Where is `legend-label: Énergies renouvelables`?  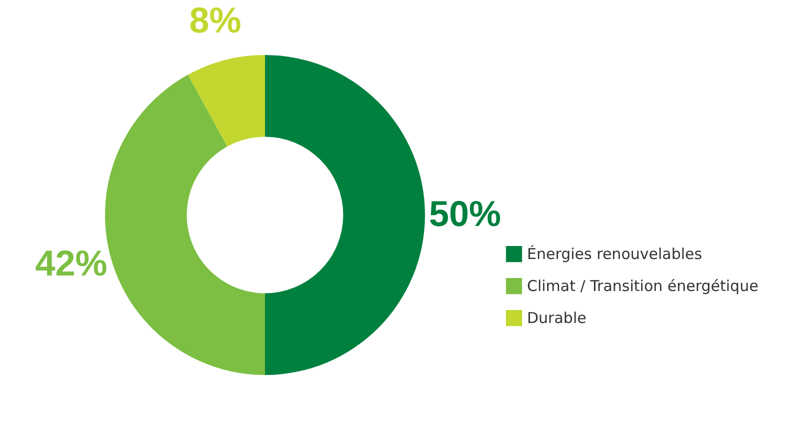
legend-label: Énergies renouvelables is located at coordinates (614, 254).